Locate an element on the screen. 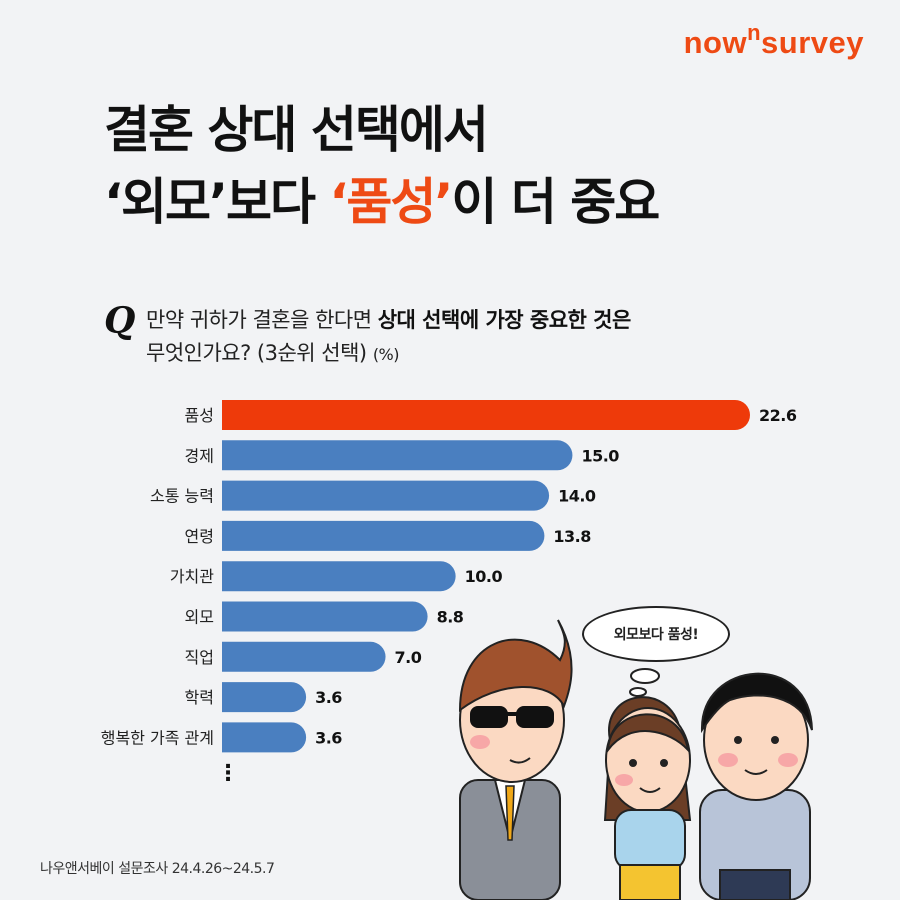 The width and height of the screenshot is (900, 900). page-title: 결혼 상대 선택에서 ‘외모’보다 ‘품성’이 더 중요 is located at coordinates (382, 166).